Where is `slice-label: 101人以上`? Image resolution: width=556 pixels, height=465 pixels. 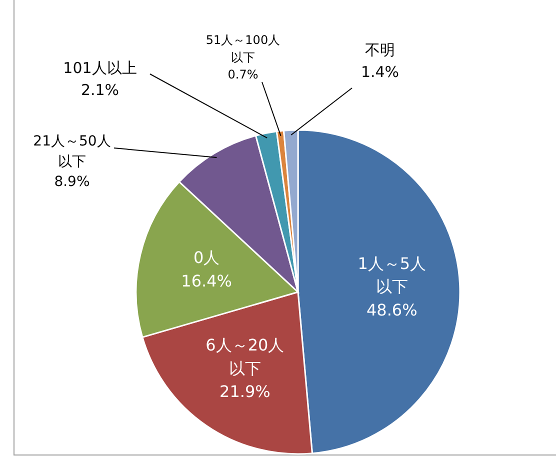 slice-label: 101人以上 is located at coordinates (100, 68).